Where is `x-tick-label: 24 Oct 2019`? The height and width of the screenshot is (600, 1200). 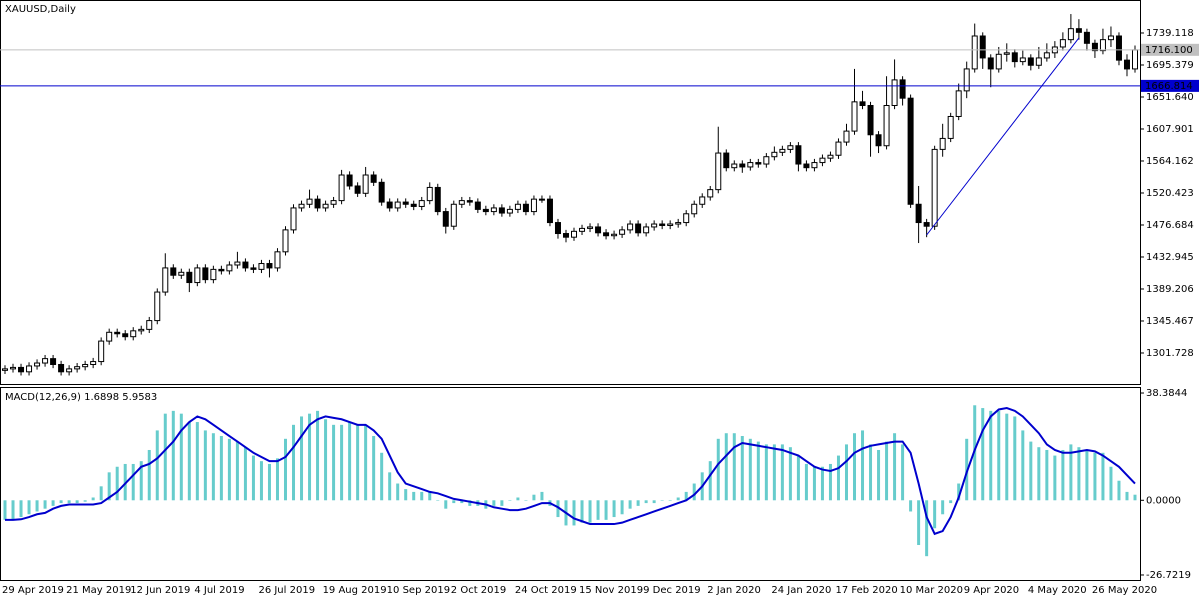
x-tick-label: 24 Oct 2019 is located at coordinates (546, 590).